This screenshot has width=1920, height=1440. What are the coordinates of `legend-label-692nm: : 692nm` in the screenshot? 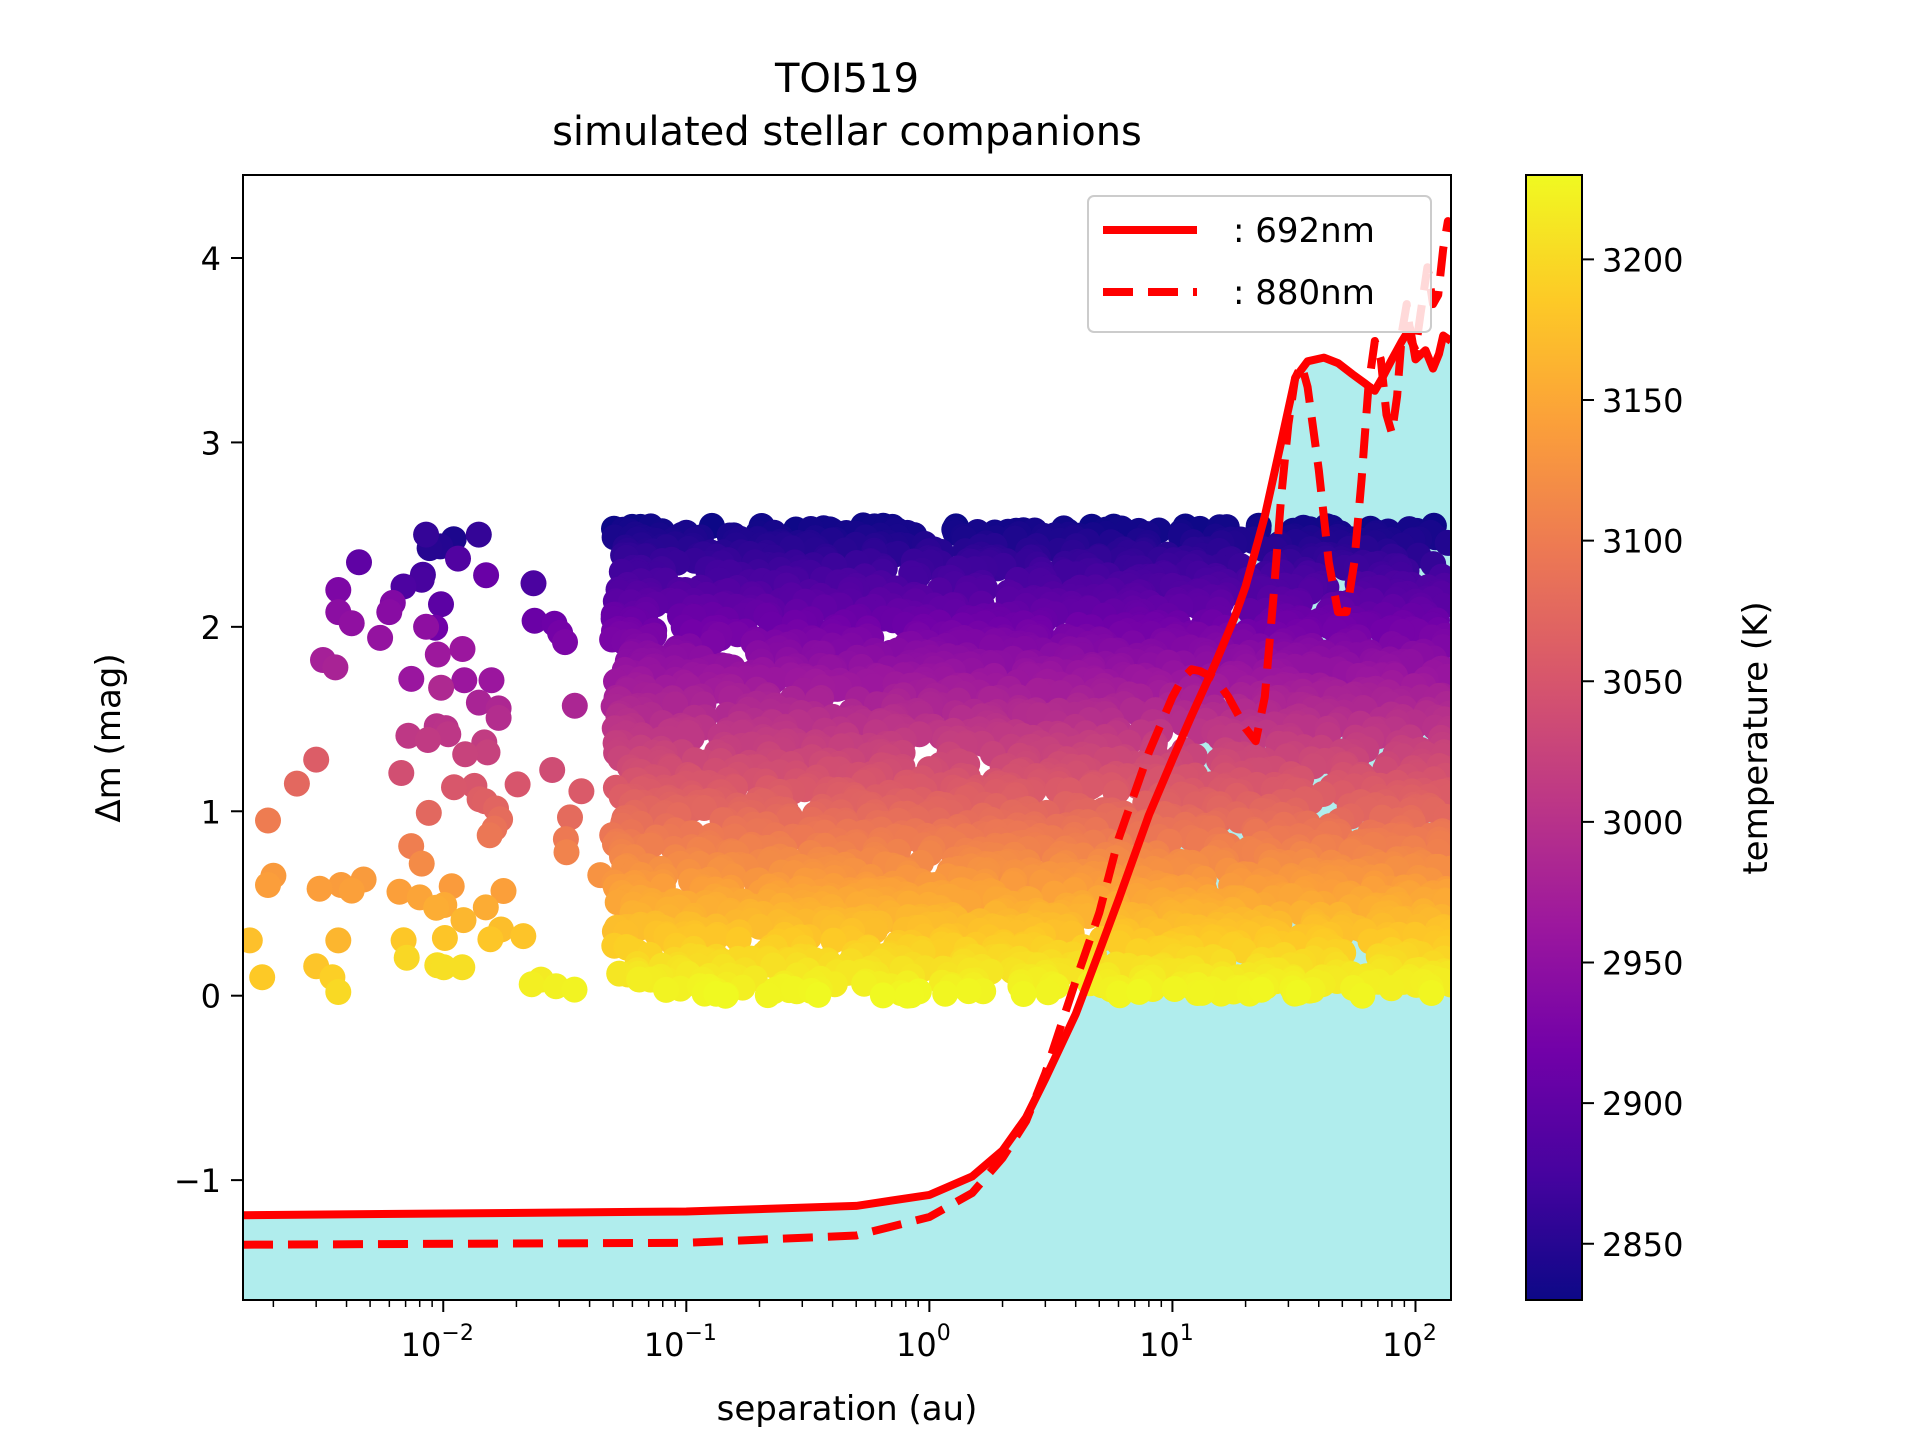 It's located at (1304, 231).